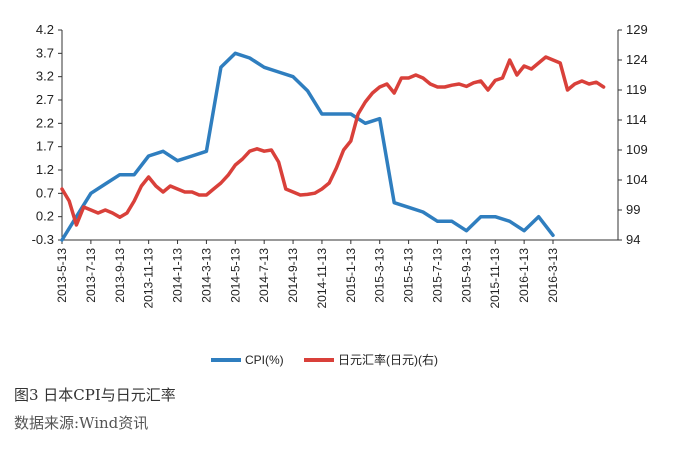 The width and height of the screenshot is (684, 455). I want to click on data-source: 数据来源:Wind资讯, so click(81, 423).